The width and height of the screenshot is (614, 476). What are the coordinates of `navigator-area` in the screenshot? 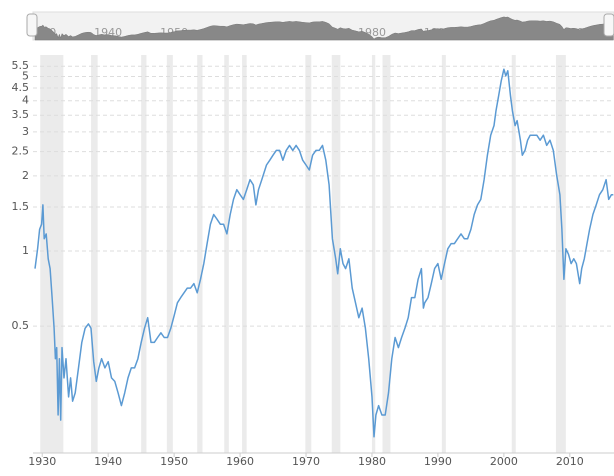 It's located at (324, 28).